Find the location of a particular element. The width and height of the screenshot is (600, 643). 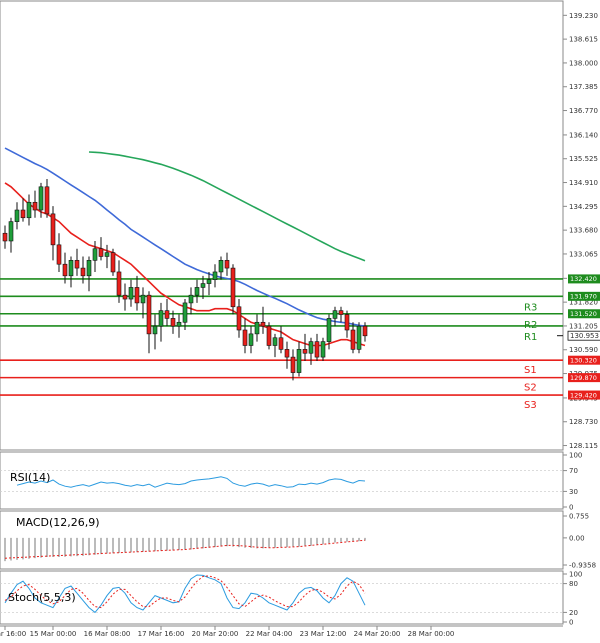

stoch-label: Stoch(5,5,3) is located at coordinates (42, 597).